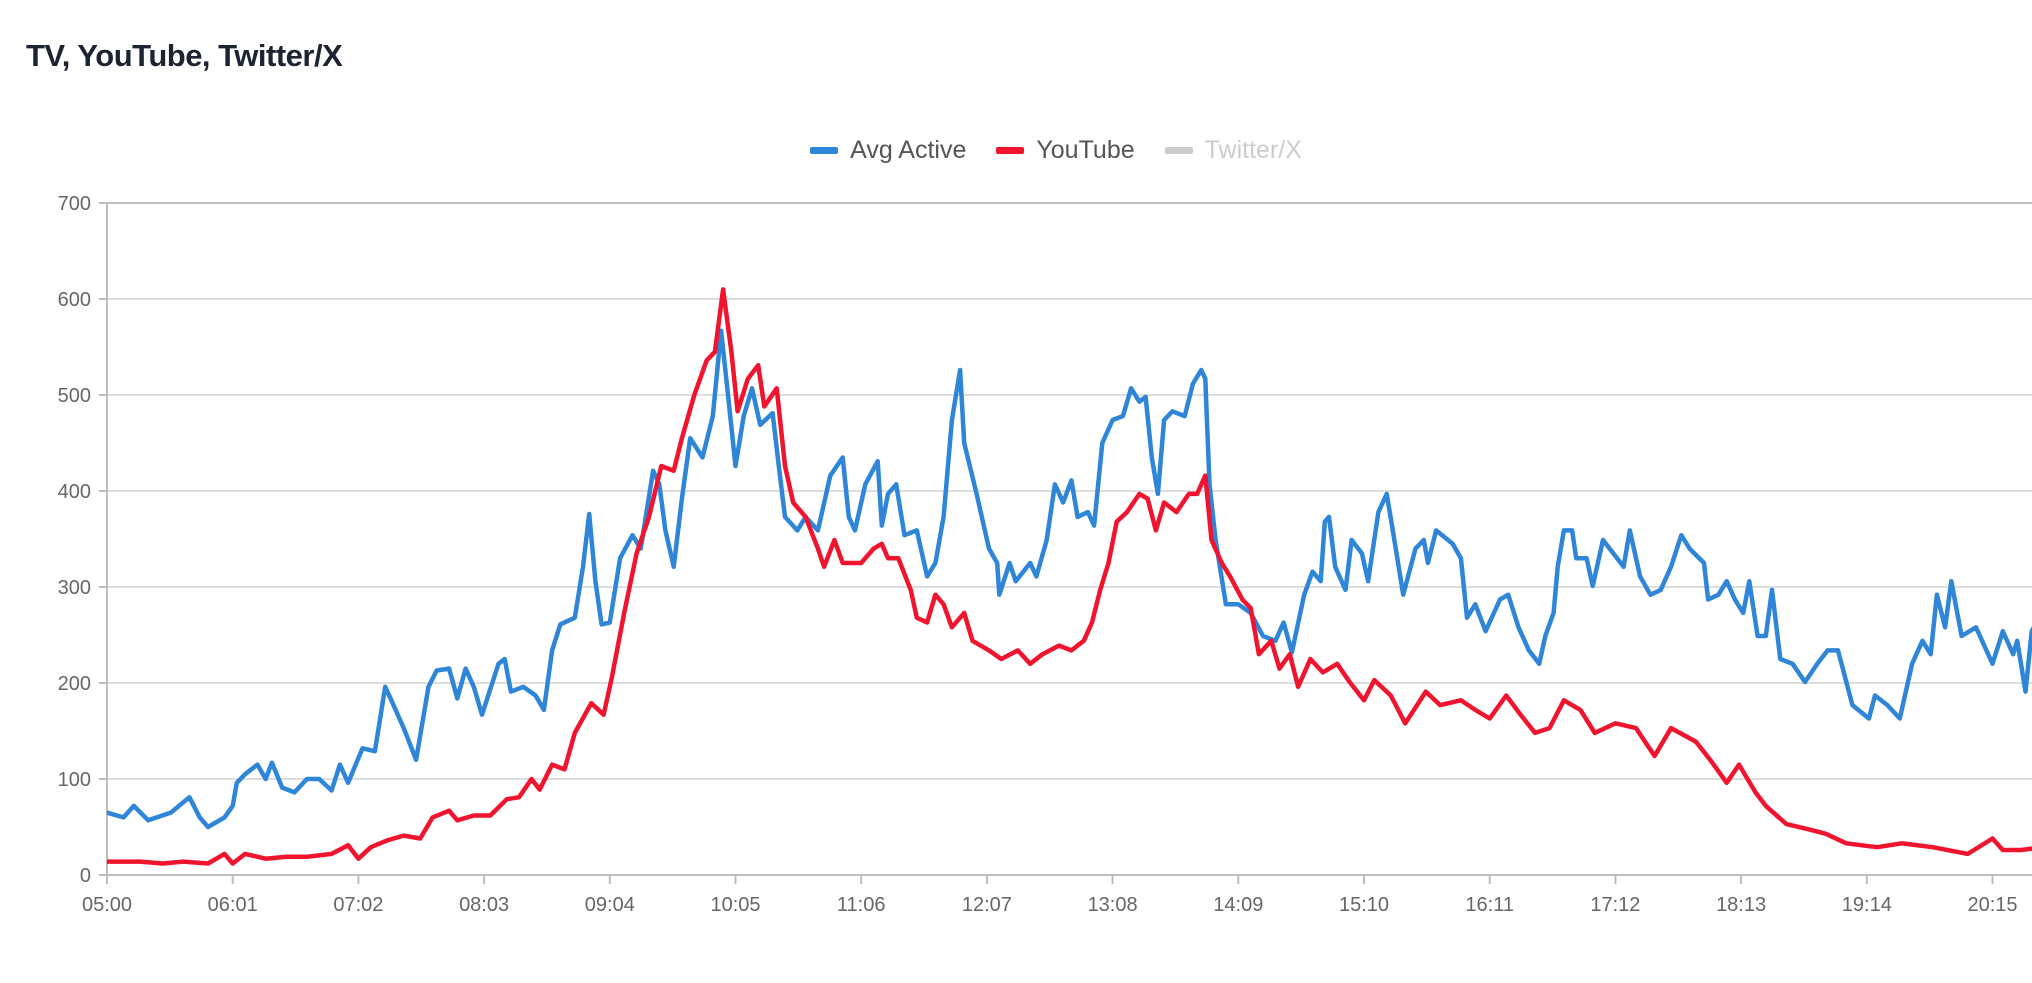 The height and width of the screenshot is (983, 2032). I want to click on chart-legend: Avg Active YouTube Twitter/X, so click(1016, 150).